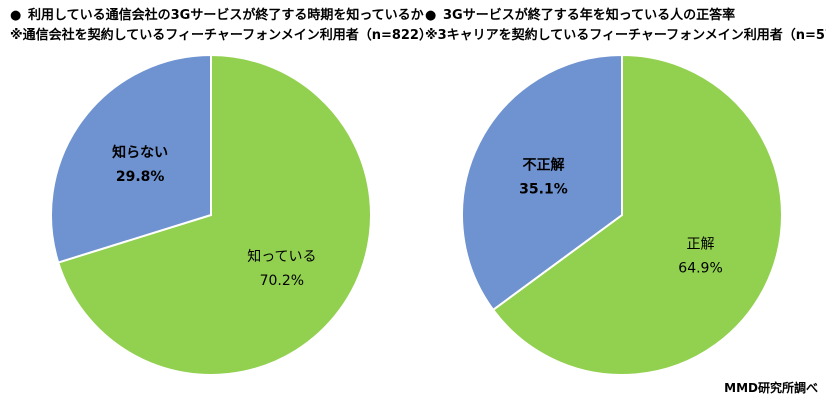 The height and width of the screenshot is (400, 826). I want to click on left-pie-value-label-0: 70.2%, so click(282, 281).